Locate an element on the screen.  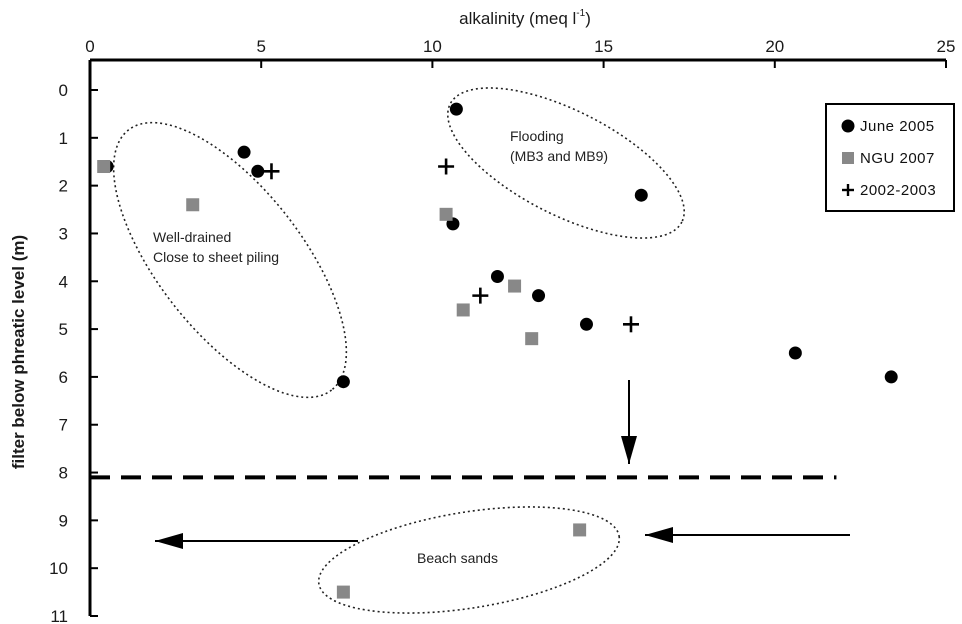
annotation-text-well-drained: Well-drained is located at coordinates (192, 237).